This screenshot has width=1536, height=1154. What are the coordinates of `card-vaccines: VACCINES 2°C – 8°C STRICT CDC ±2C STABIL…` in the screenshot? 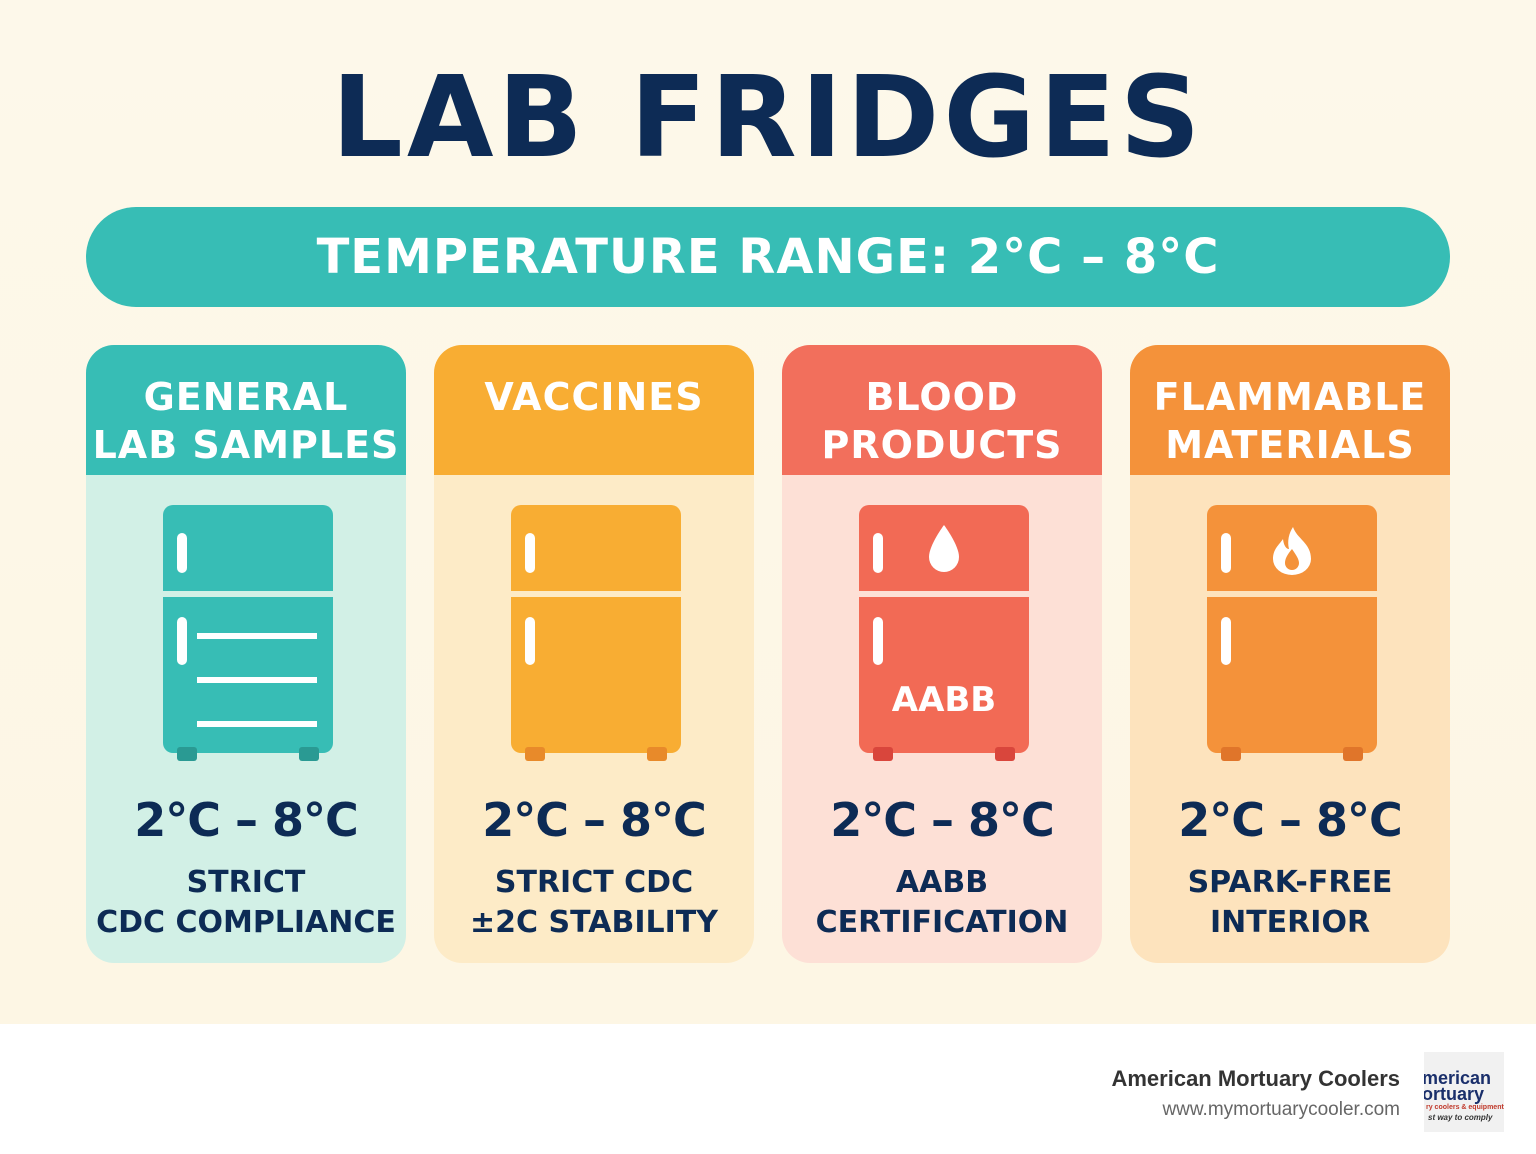 It's located at (594, 654).